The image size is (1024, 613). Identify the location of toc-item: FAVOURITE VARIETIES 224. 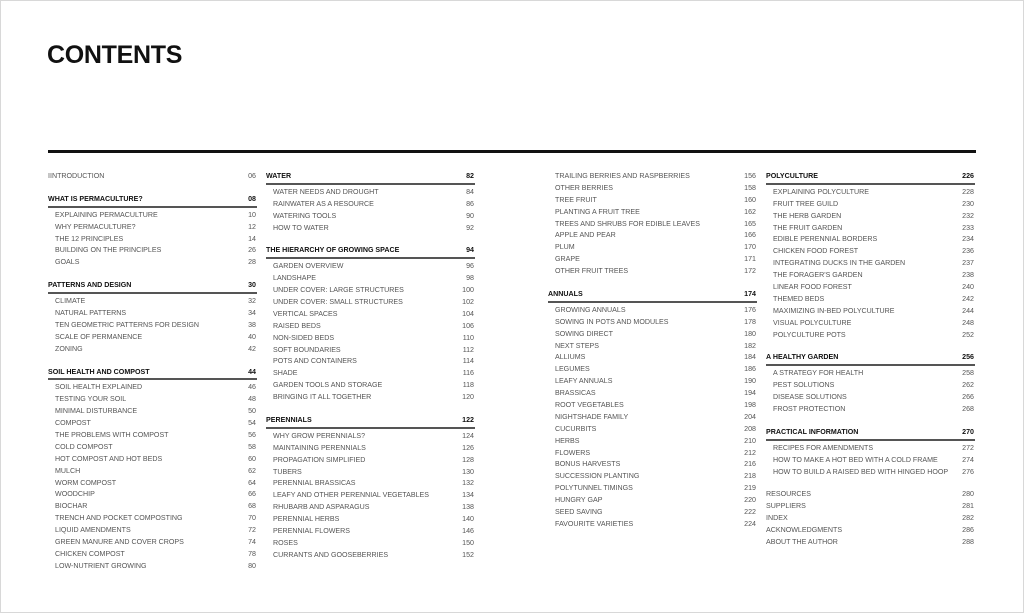
(652, 525).